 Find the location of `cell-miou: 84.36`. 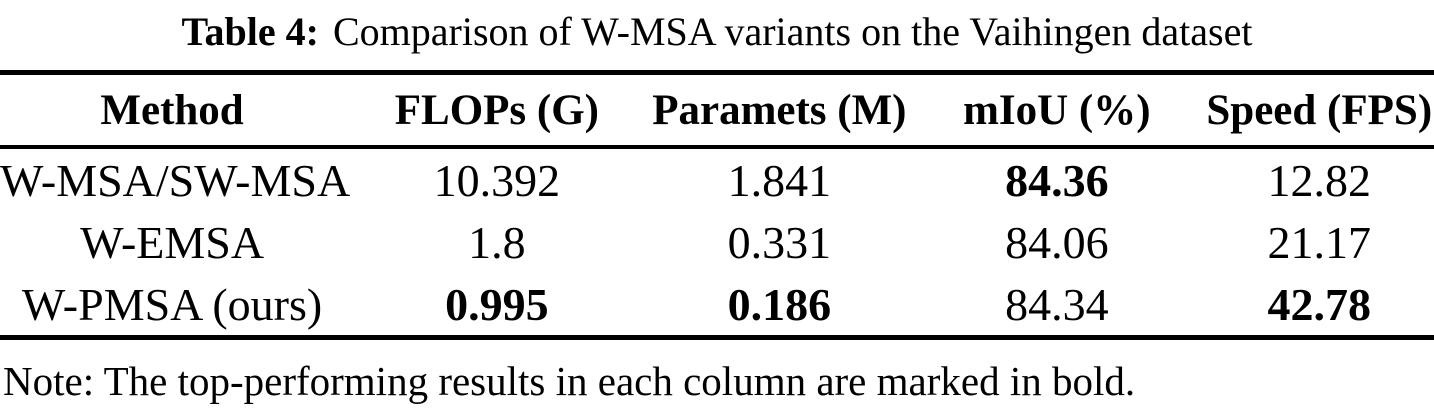

cell-miou: 84.36 is located at coordinates (1057, 180).